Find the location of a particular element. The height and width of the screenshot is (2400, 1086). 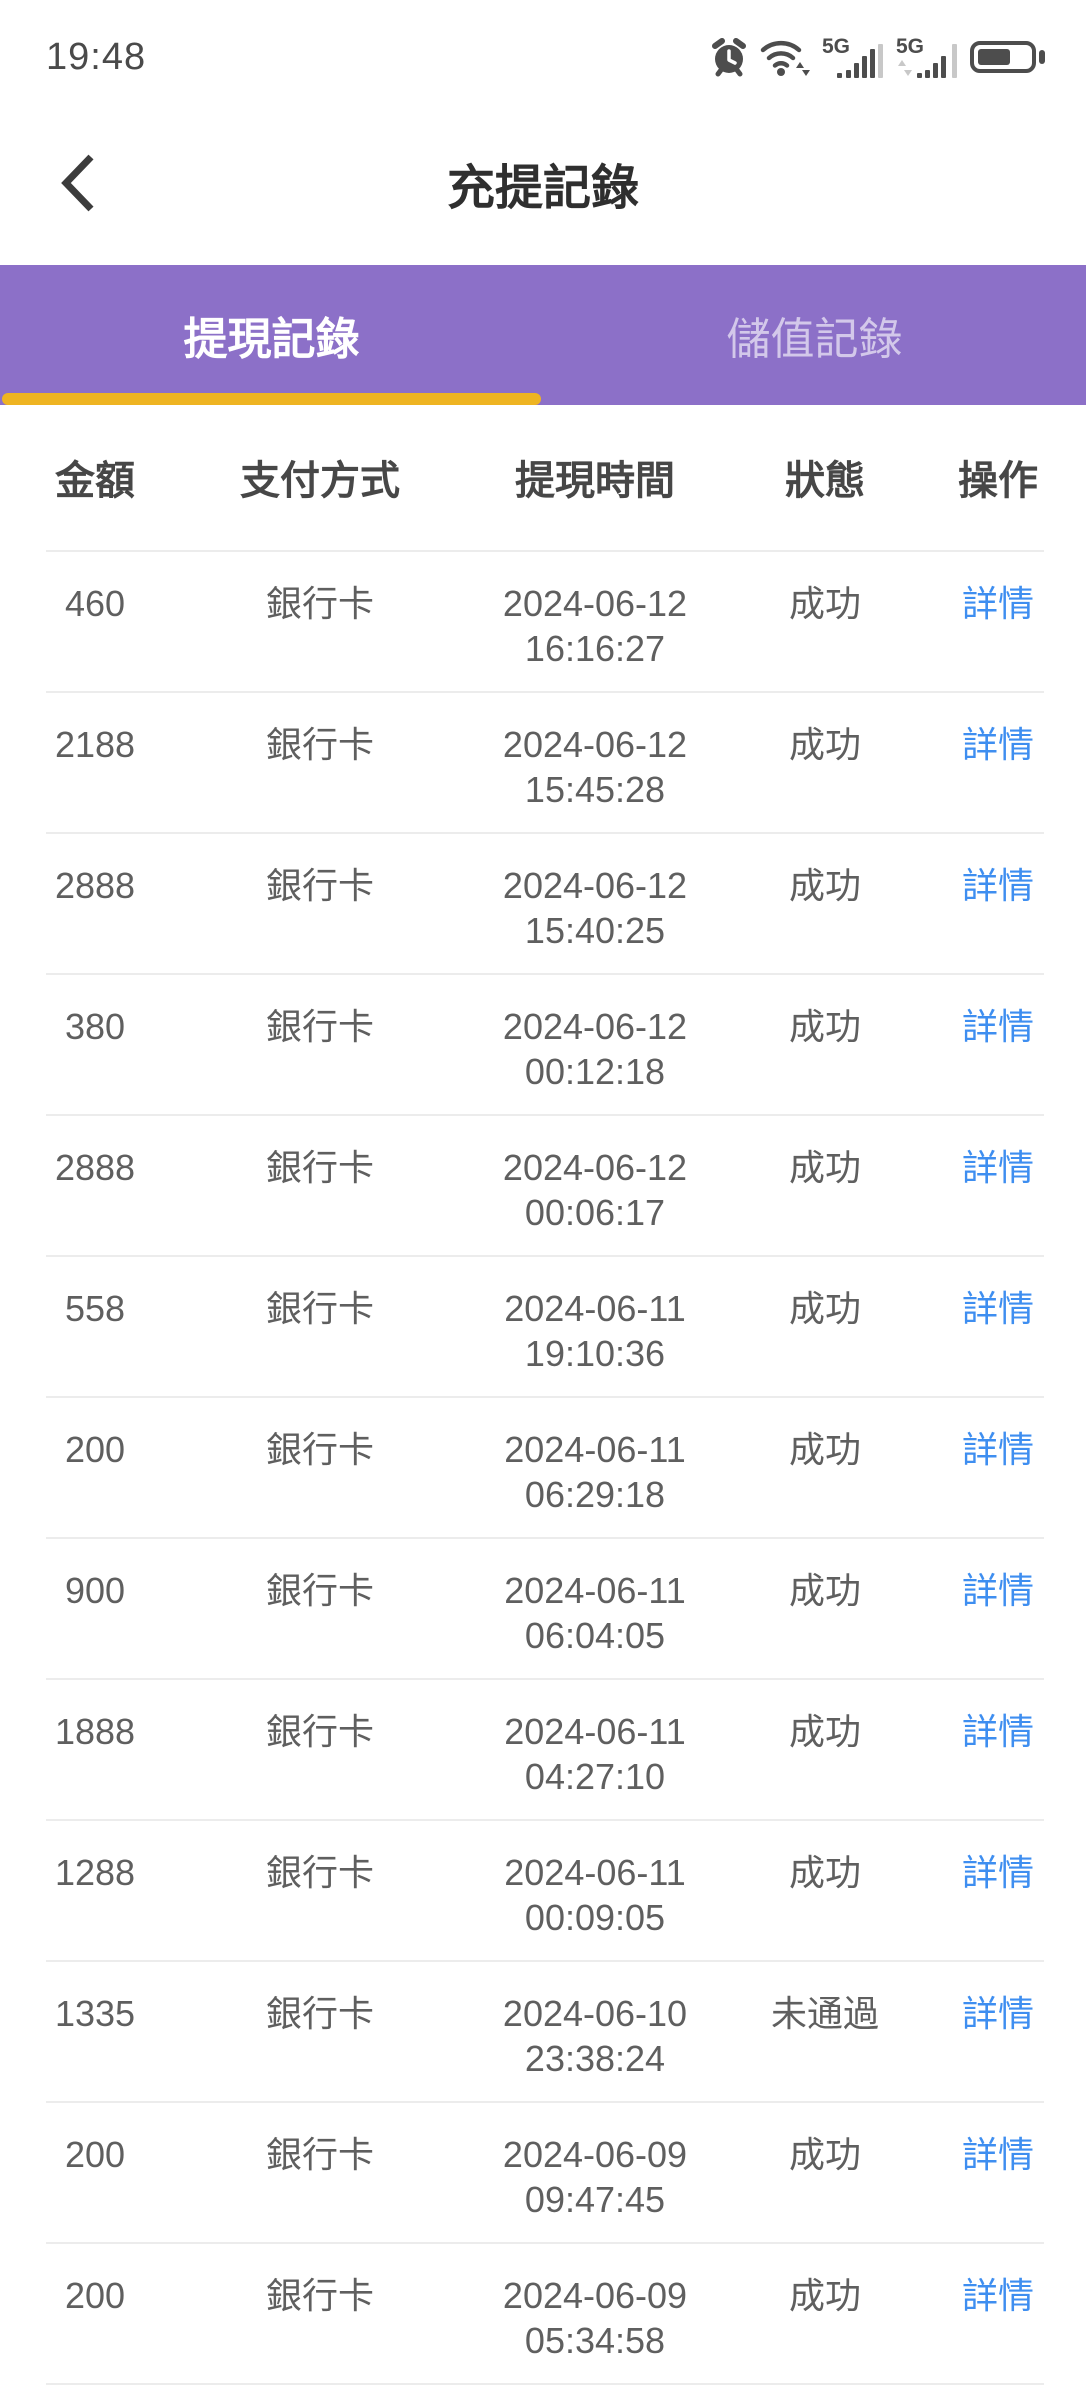

status-bar: 19:48 is located at coordinates (543, 50).